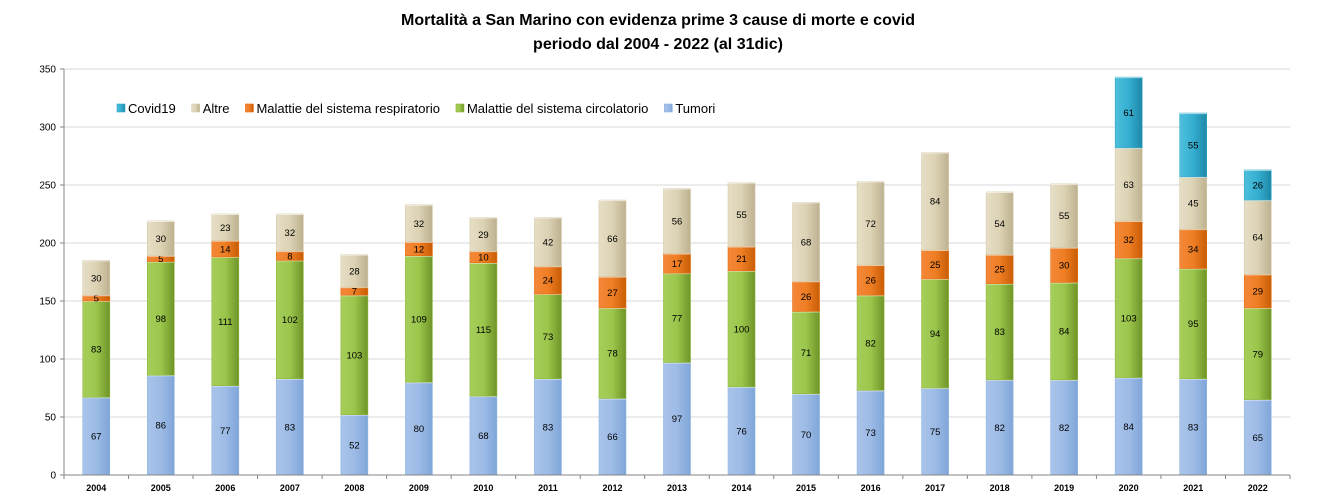 The image size is (1317, 502). I want to click on x-tick-label: 2015, so click(806, 488).